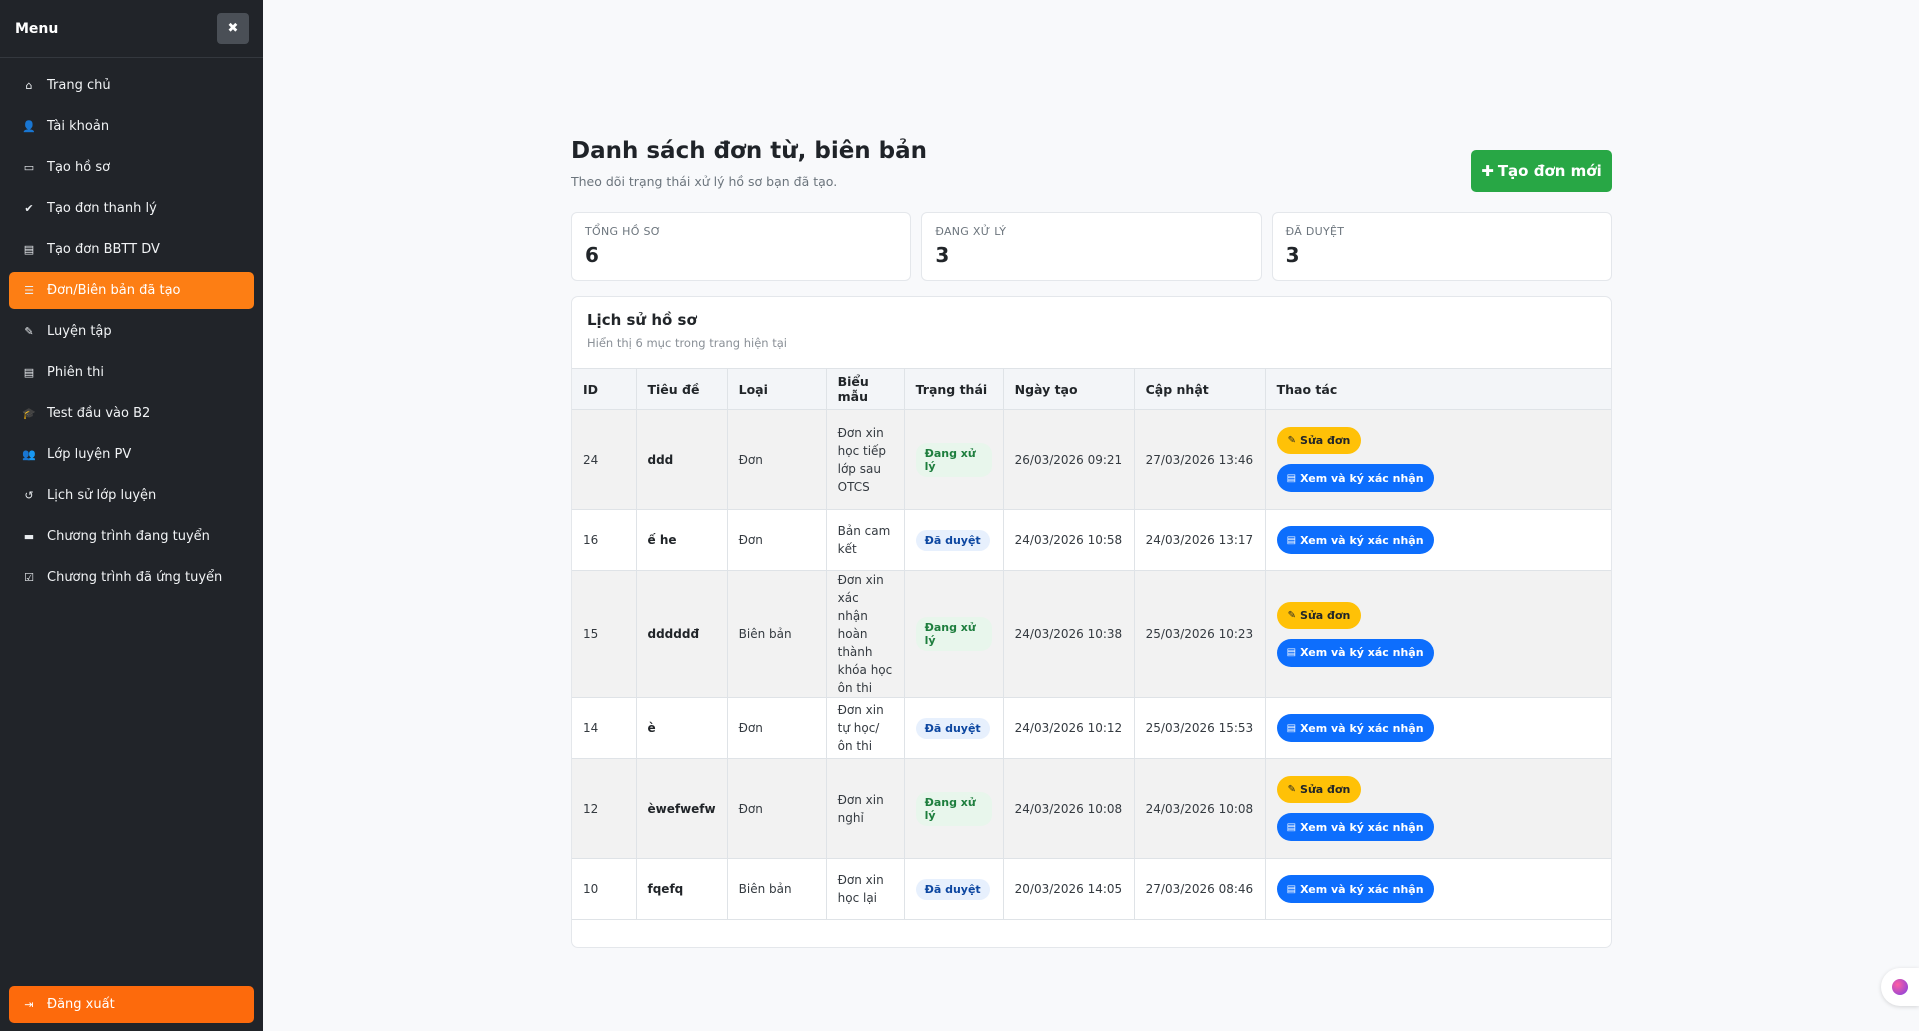 Image resolution: width=1919 pixels, height=1031 pixels. What do you see at coordinates (682, 728) in the screenshot?
I see `cell-title: è` at bounding box center [682, 728].